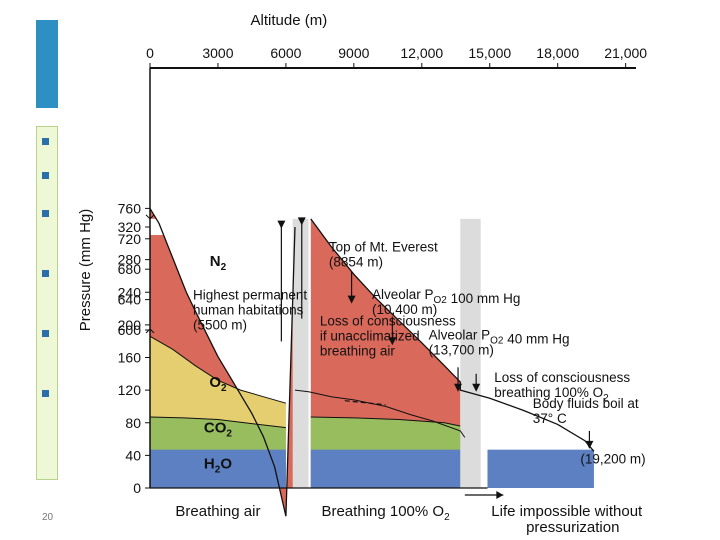  Describe the element at coordinates (130, 300) in the screenshot. I see `y-tick-label: 640` at that location.